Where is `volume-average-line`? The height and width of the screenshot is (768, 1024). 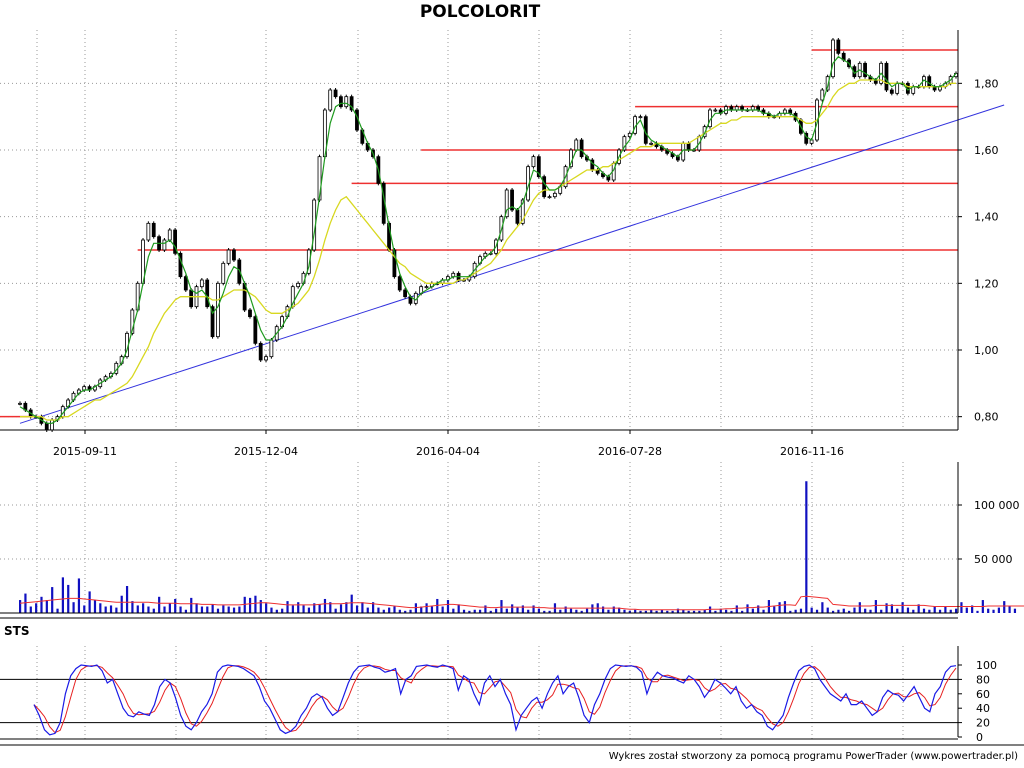
volume-average-line is located at coordinates (521, 603).